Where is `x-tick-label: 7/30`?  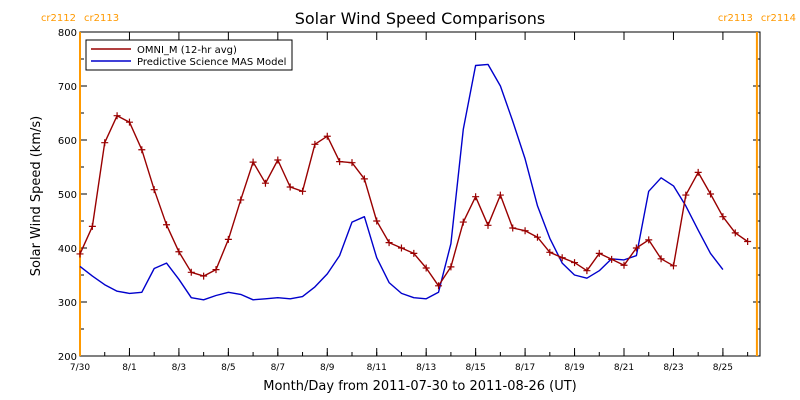
x-tick-label: 7/30 is located at coordinates (80, 368).